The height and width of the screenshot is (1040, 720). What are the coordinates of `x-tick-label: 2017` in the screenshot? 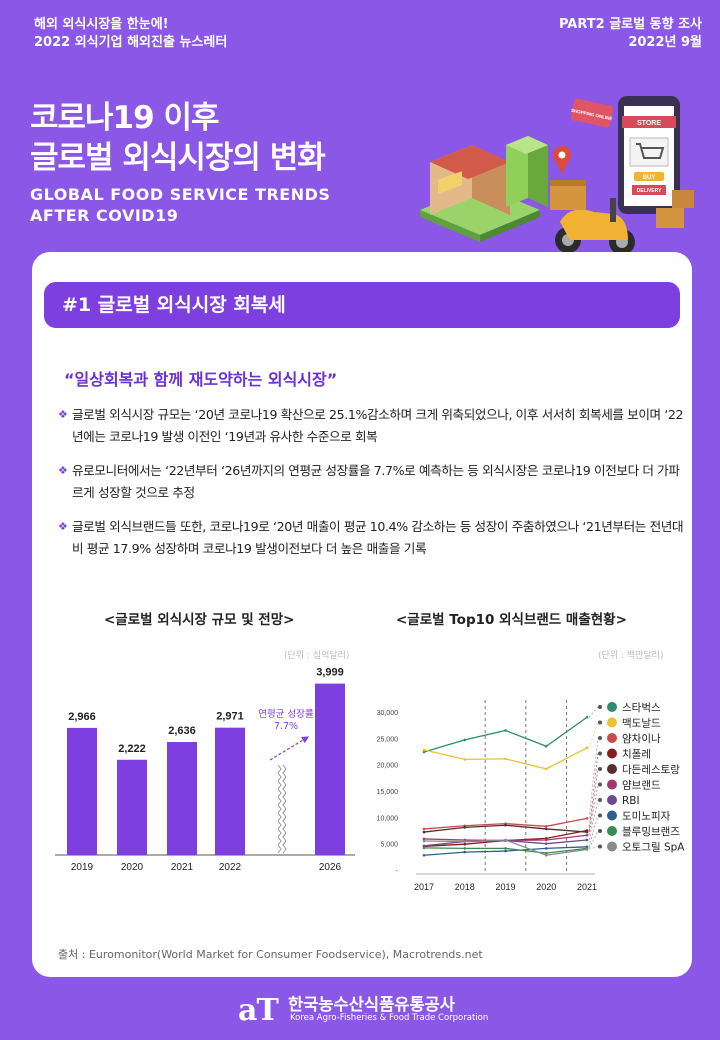 It's located at (424, 887).